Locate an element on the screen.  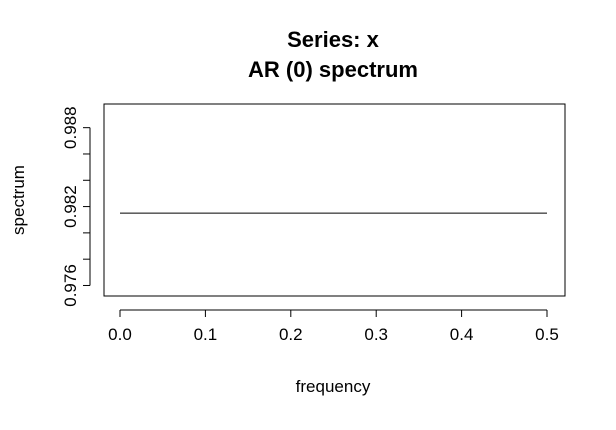
x-tick-label: 0.0 is located at coordinates (120, 334).